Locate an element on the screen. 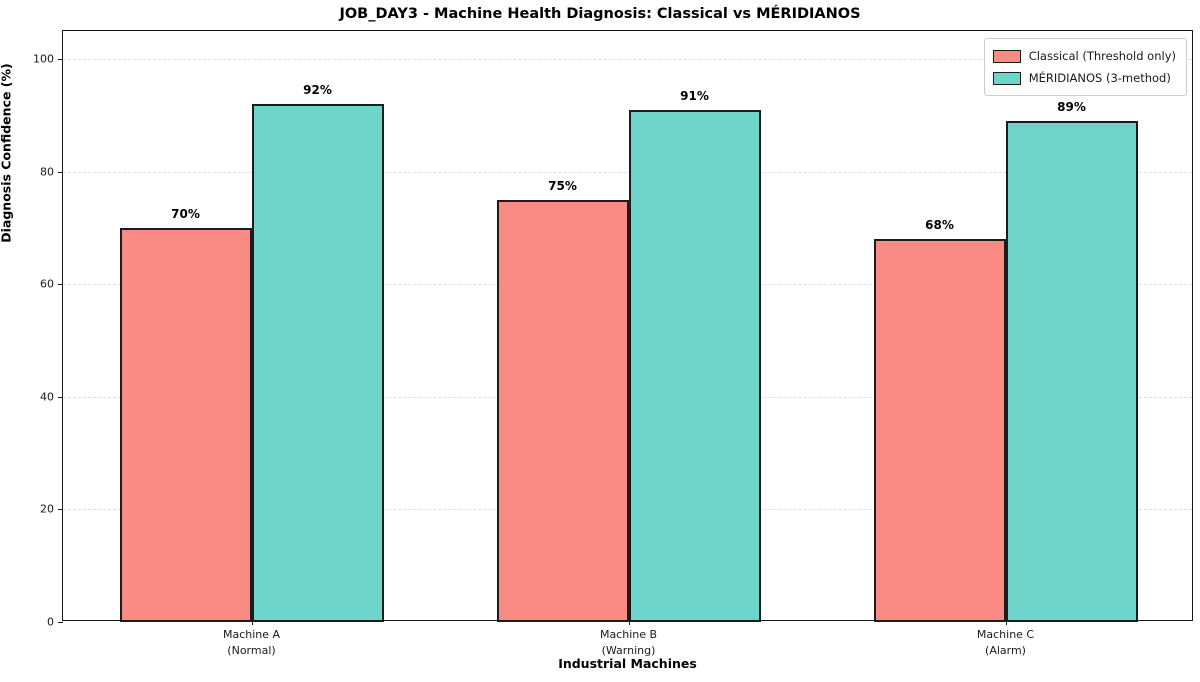 The width and height of the screenshot is (1200, 682). x-tick-label-0: Machine A (Normal) is located at coordinates (251, 642).